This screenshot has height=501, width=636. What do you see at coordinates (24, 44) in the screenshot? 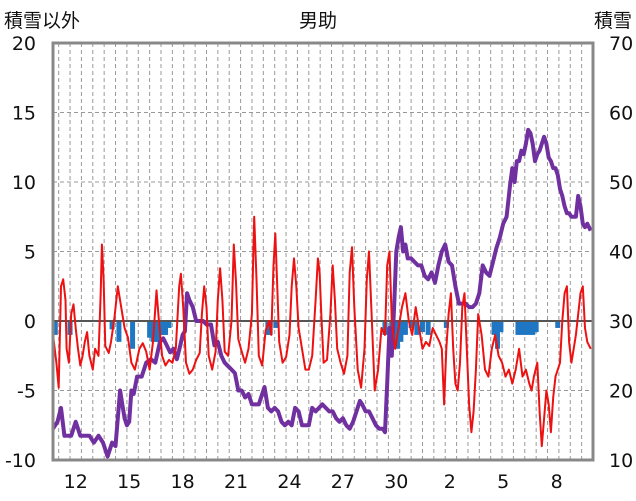
I see `left-tick-label: 20` at bounding box center [24, 44].